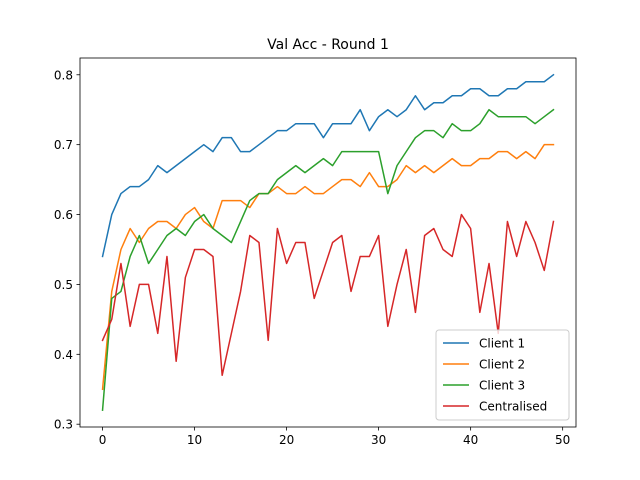 The image size is (640, 480). Describe the element at coordinates (63, 355) in the screenshot. I see `y-tick-label: 0.4` at that location.